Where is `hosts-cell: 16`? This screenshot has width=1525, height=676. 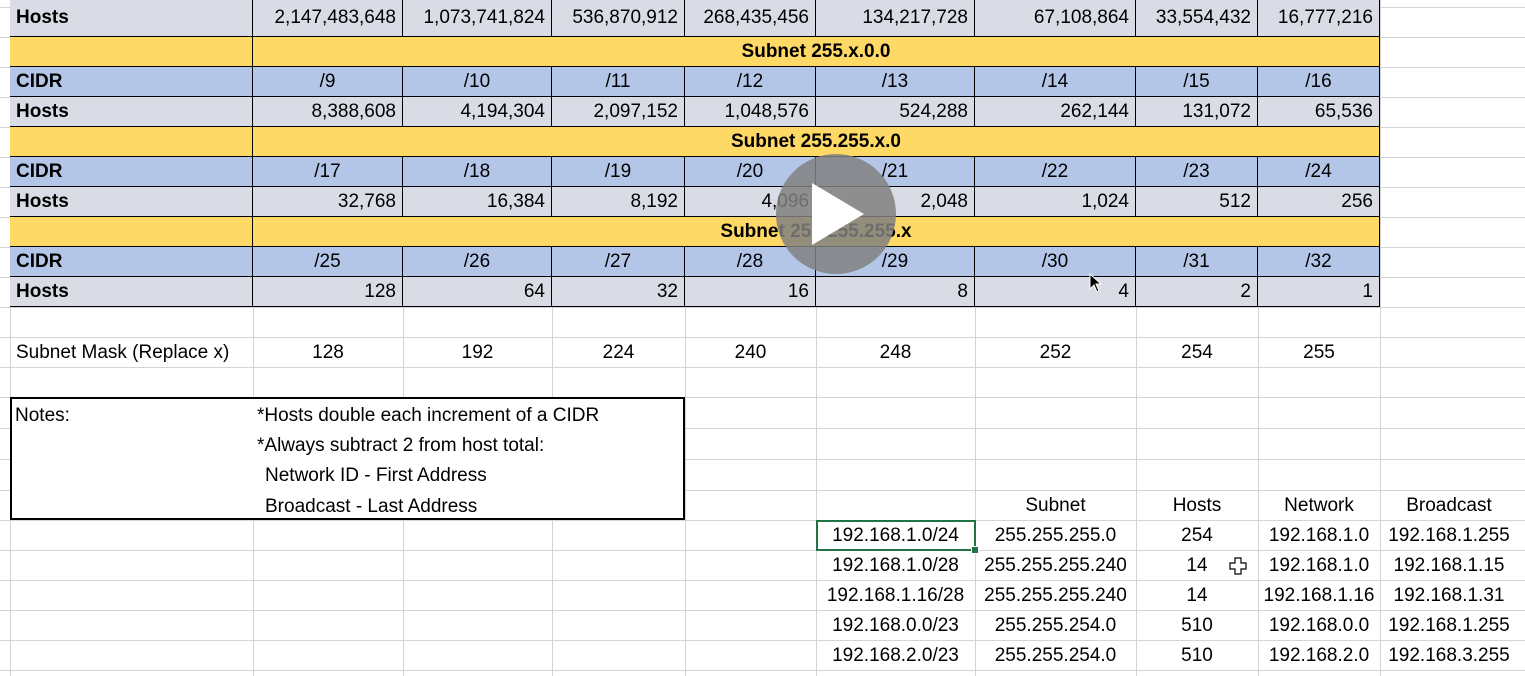 hosts-cell: 16 is located at coordinates (750, 292).